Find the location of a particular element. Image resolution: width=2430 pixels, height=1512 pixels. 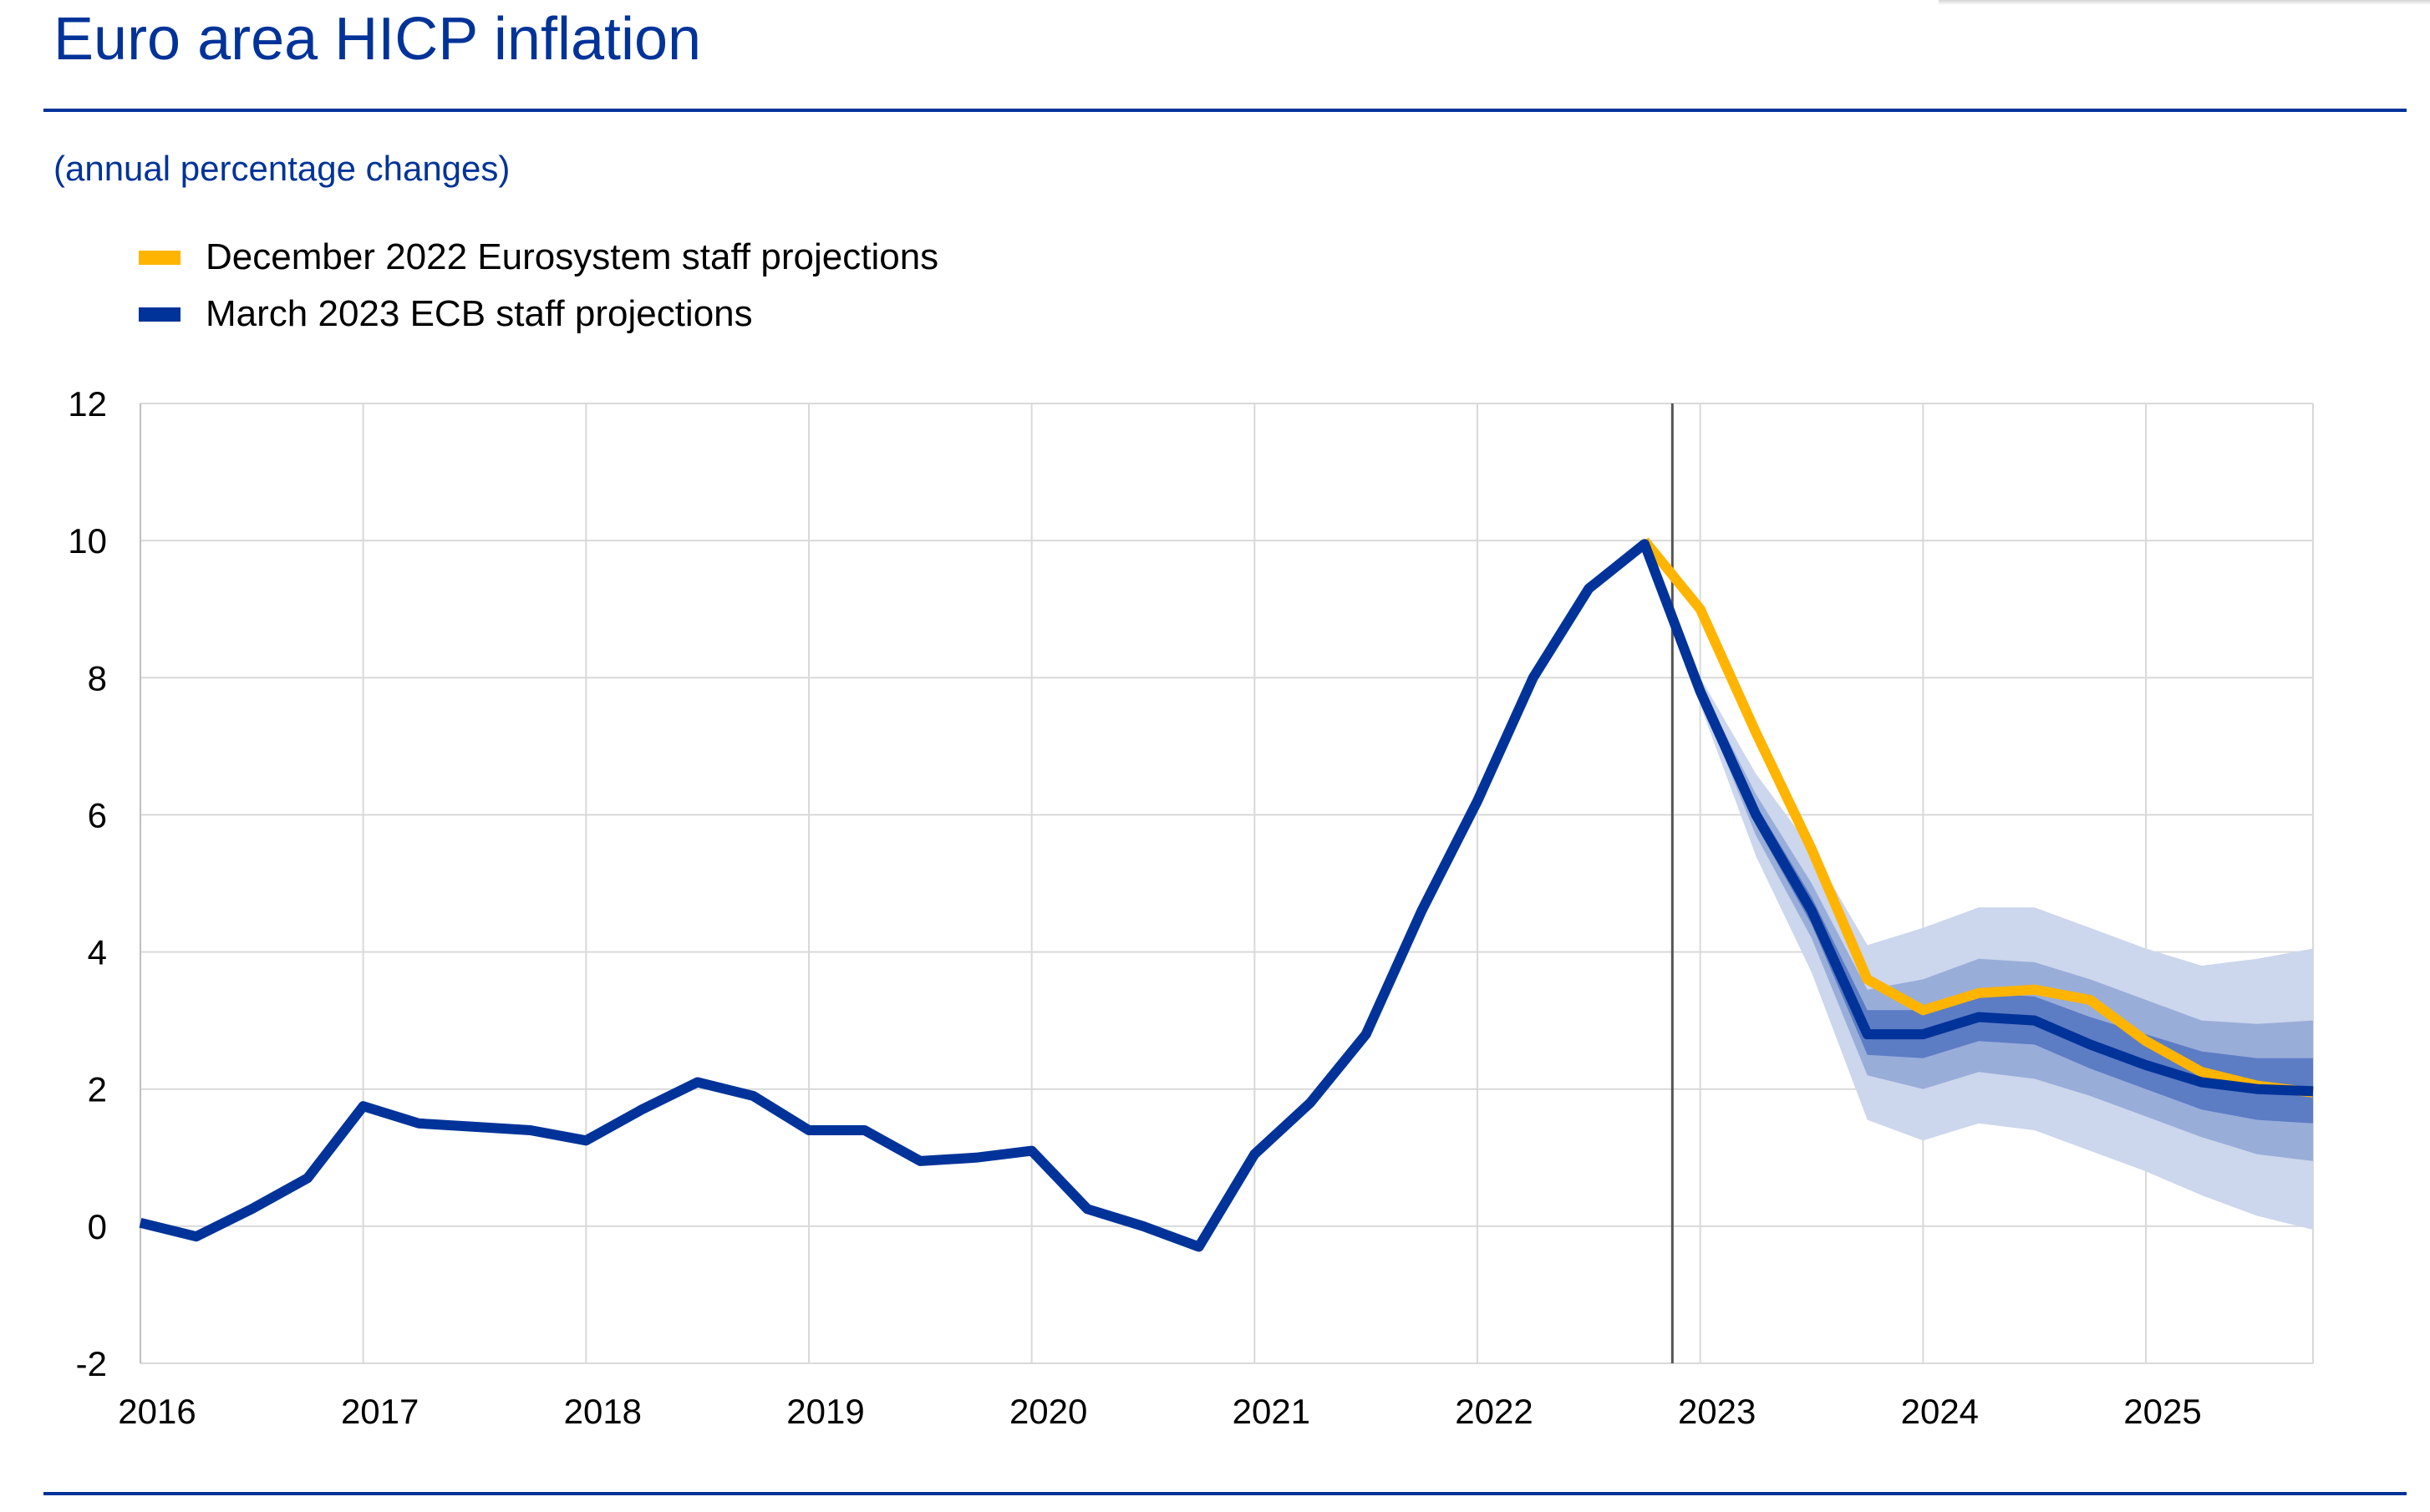

legend-swatch-december is located at coordinates (159, 257).